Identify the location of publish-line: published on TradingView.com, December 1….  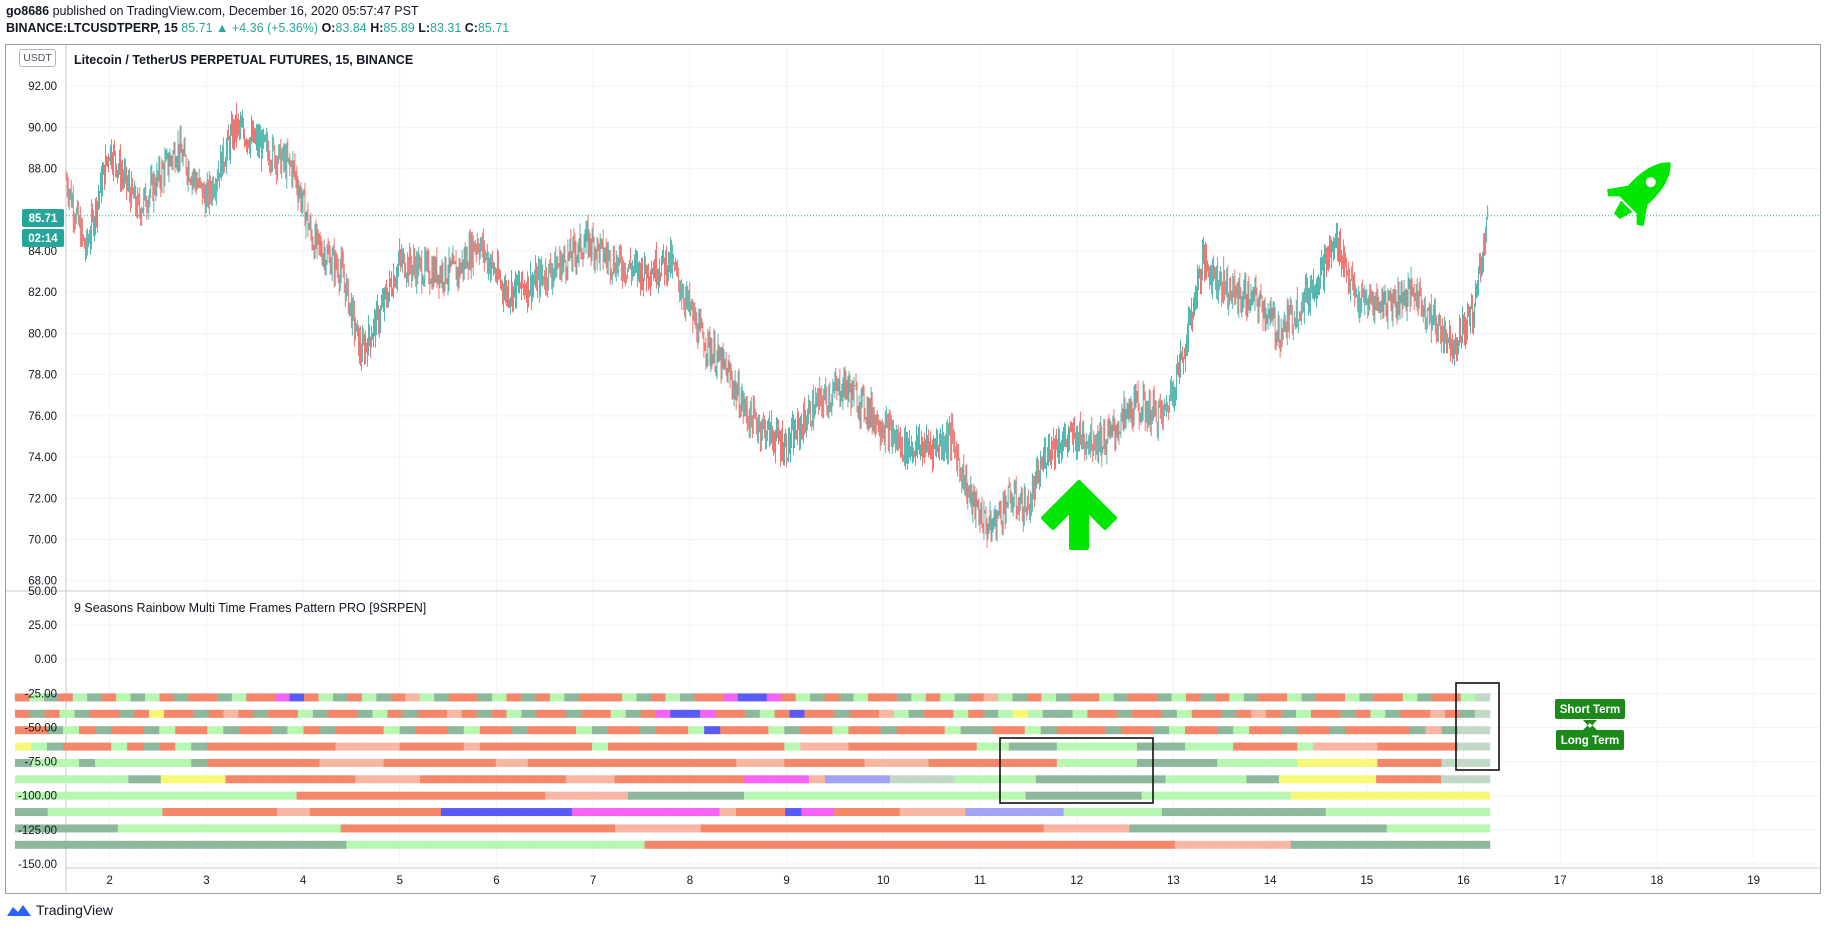
(235, 11).